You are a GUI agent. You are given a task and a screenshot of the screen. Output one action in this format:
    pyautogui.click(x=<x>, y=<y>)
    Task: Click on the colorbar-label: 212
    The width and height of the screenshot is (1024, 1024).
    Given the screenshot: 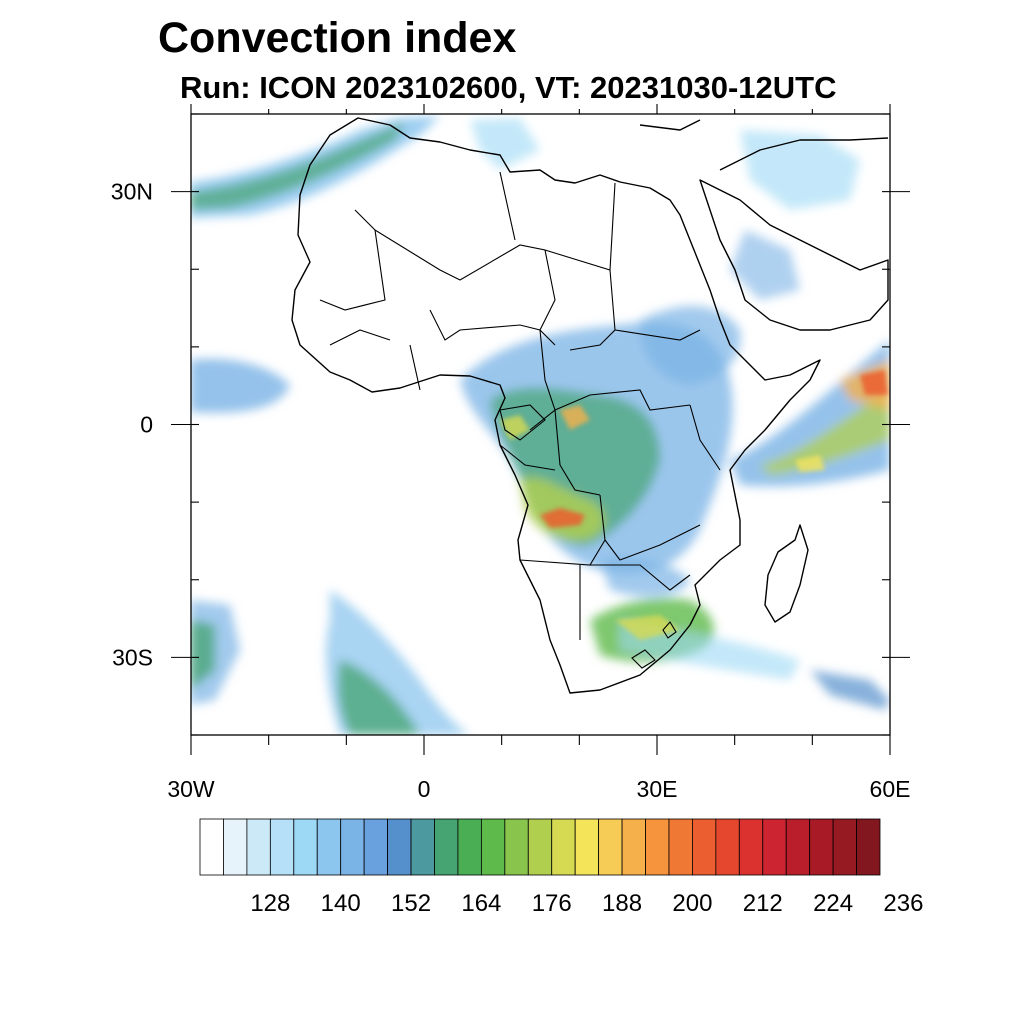 What is the action you would take?
    pyautogui.click(x=763, y=903)
    